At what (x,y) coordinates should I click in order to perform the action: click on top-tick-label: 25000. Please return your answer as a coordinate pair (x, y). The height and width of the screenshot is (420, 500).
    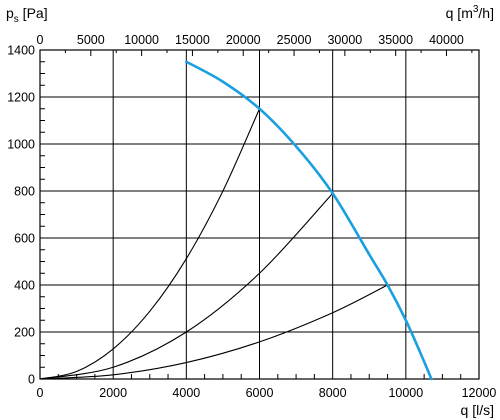
    Looking at the image, I should click on (294, 40).